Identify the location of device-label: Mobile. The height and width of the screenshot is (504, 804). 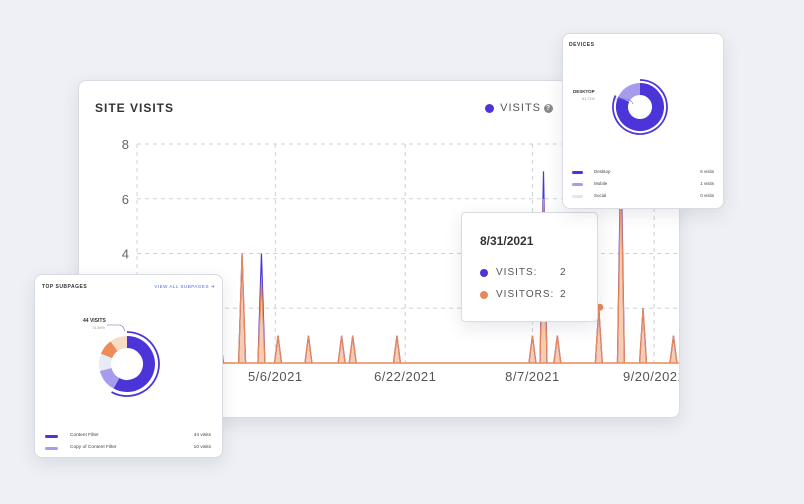
(601, 183).